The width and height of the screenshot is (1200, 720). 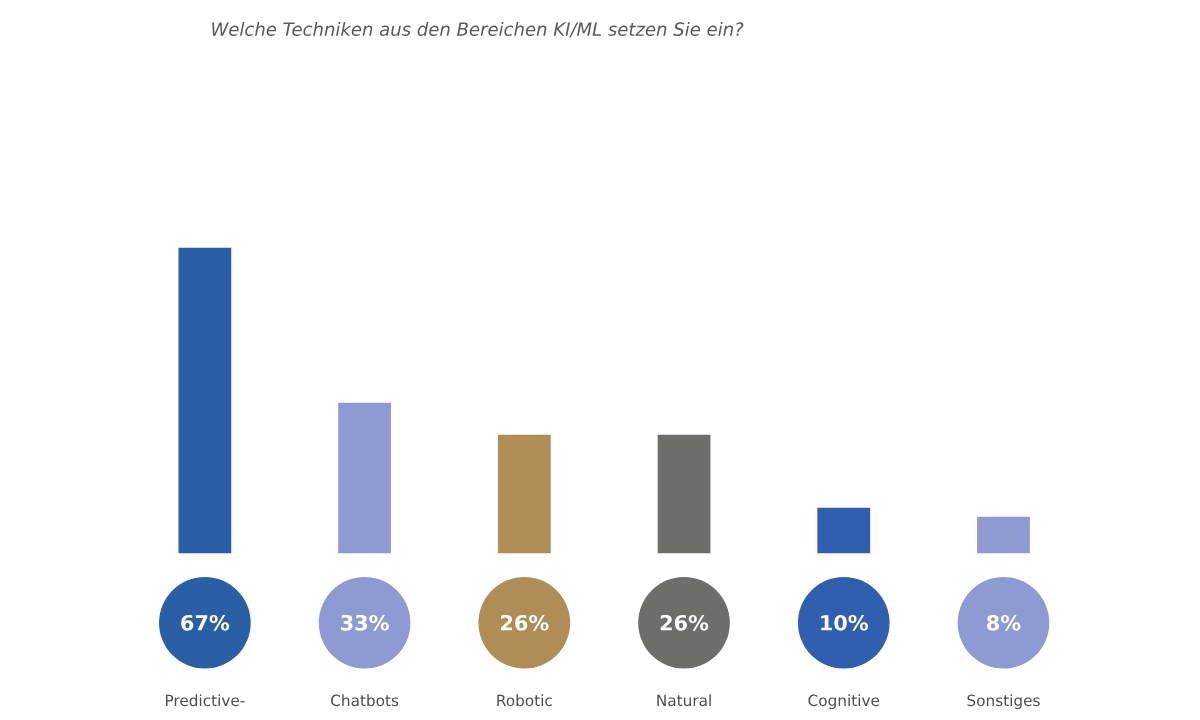 What do you see at coordinates (524, 700) in the screenshot?
I see `x-tick-label: Robotic` at bounding box center [524, 700].